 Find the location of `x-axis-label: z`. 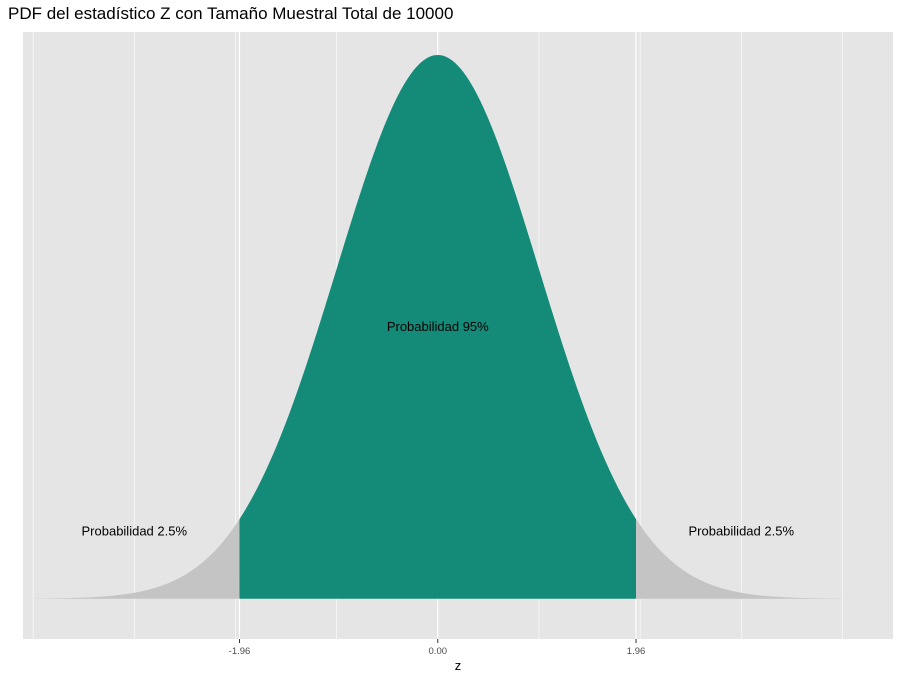

x-axis-label: z is located at coordinates (458, 665).